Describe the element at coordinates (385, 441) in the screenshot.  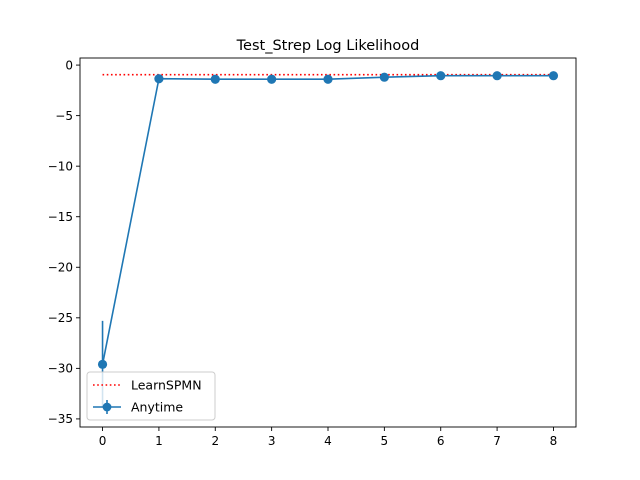
I see `x-tick-label-5: 5` at that location.